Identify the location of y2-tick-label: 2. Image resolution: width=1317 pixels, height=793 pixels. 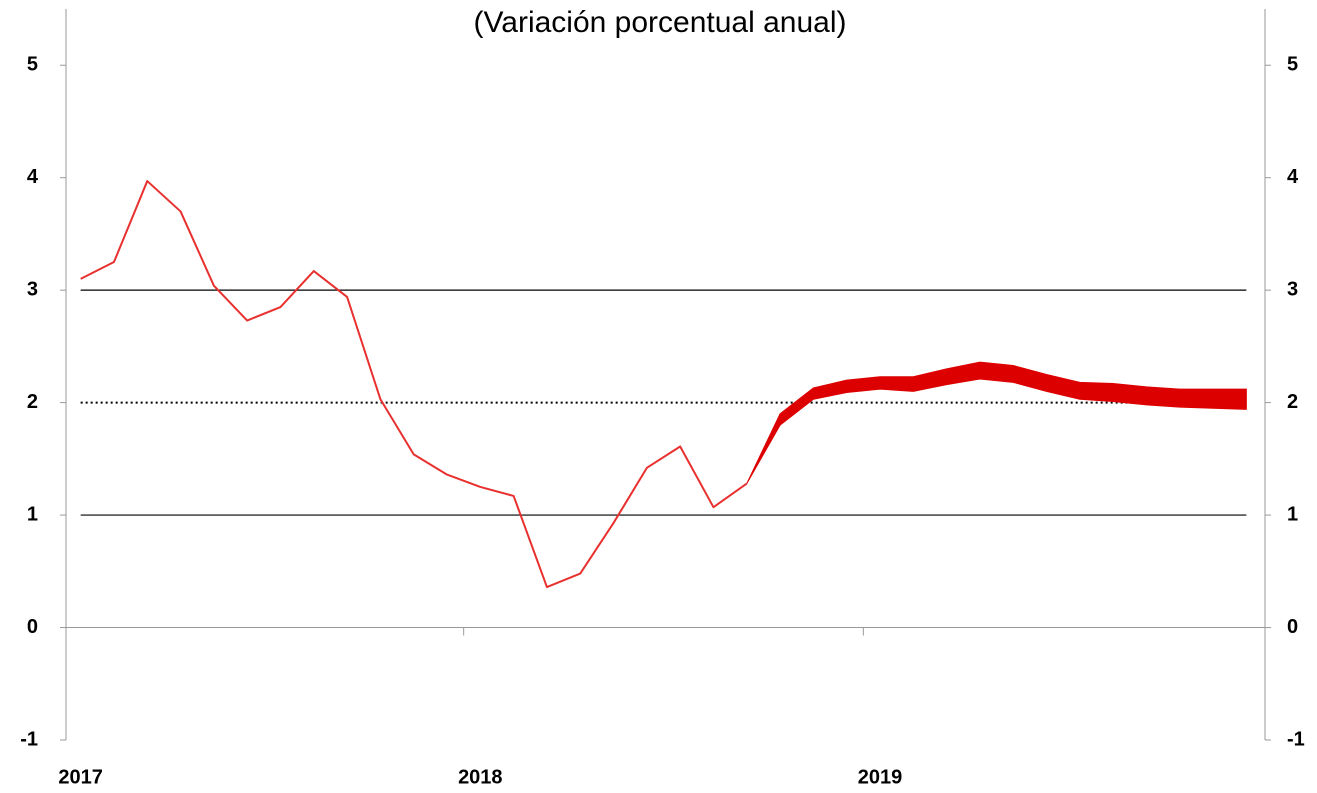
(1292, 402).